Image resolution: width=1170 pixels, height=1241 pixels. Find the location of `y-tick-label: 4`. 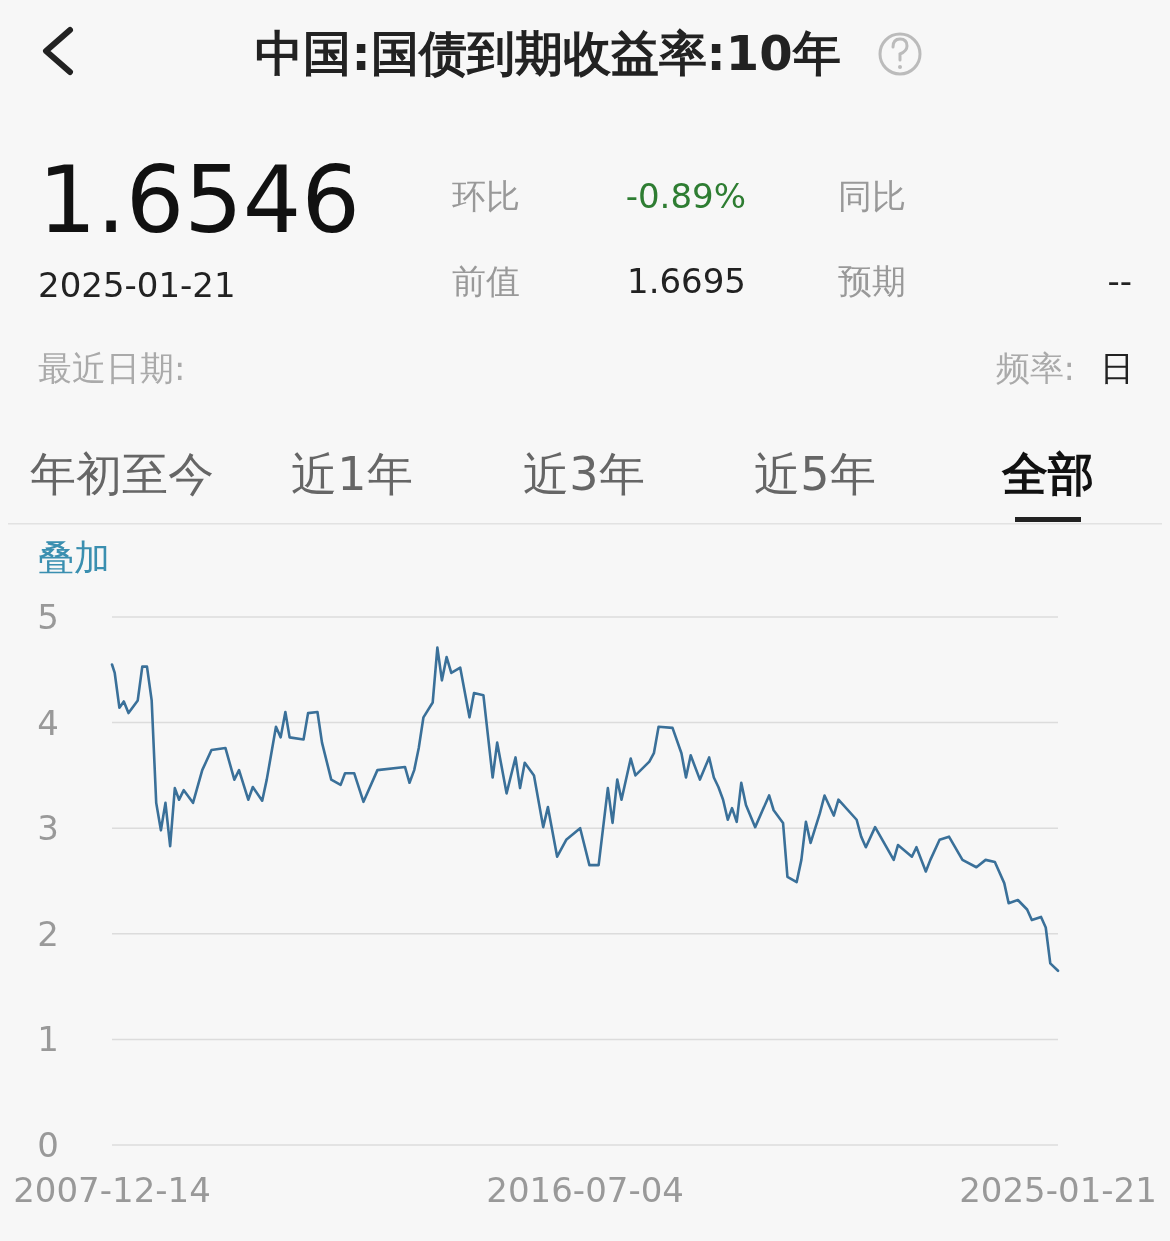

y-tick-label: 4 is located at coordinates (48, 722).